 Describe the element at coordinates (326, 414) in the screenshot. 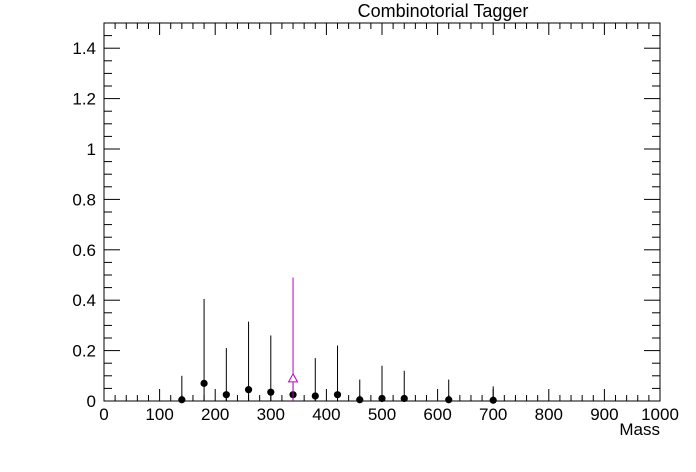

I see `x-tick-label: 400` at that location.